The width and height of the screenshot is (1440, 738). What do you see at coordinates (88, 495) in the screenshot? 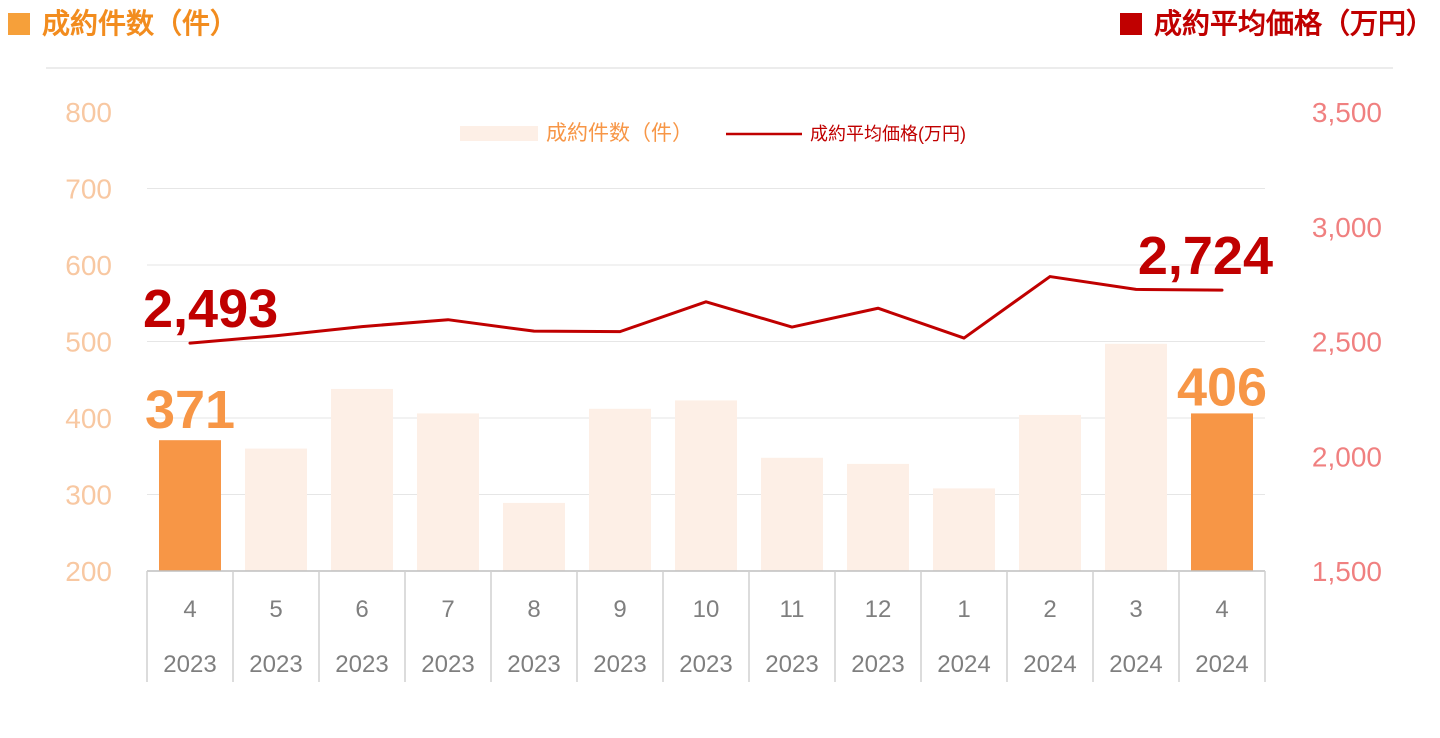
I see `left-axis-tick-label: 300` at bounding box center [88, 495].